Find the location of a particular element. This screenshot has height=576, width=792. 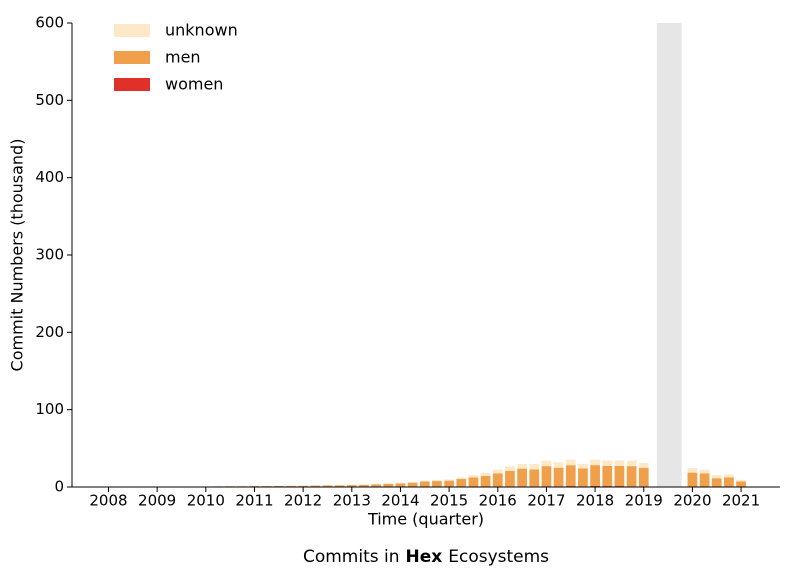

x-axis-label: Time (quarter) is located at coordinates (425, 519).